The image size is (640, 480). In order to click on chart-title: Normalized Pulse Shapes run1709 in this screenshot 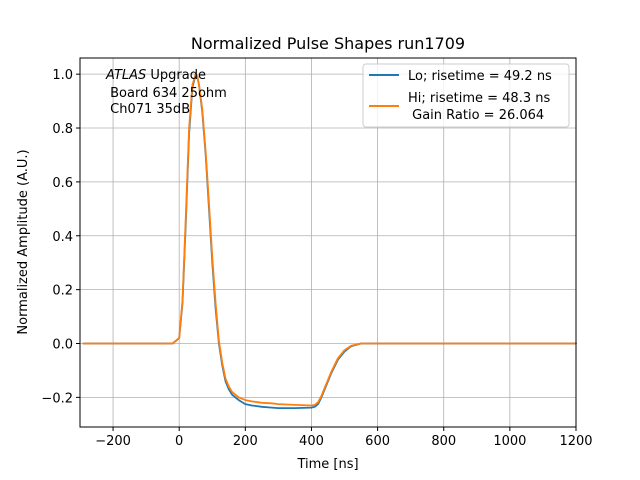, I will do `click(328, 43)`.